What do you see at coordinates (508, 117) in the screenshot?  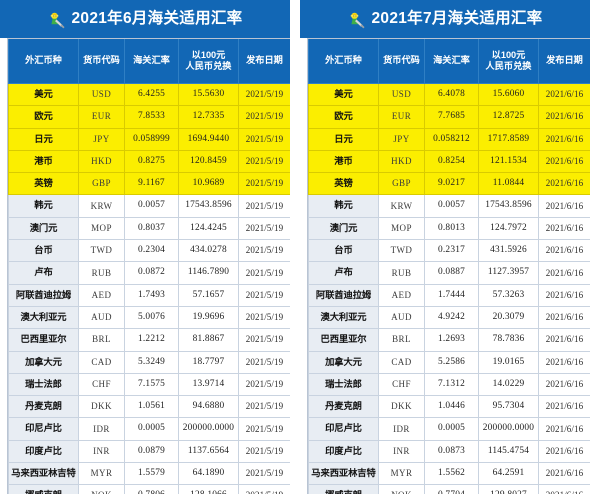 I see `cell-per-100-cny: 12.8725` at bounding box center [508, 117].